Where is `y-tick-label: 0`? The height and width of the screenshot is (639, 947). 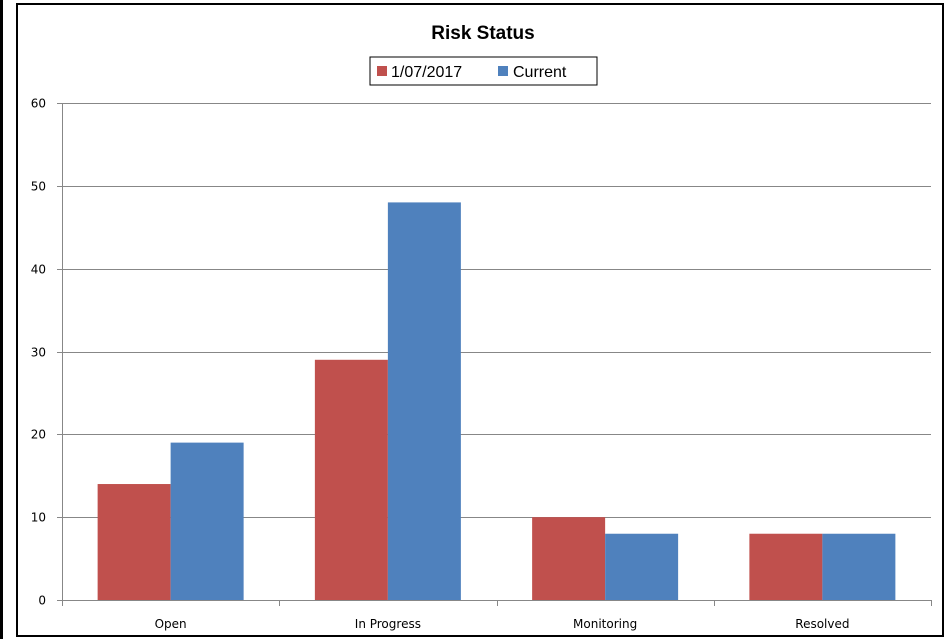
y-tick-label: 0 is located at coordinates (42, 601).